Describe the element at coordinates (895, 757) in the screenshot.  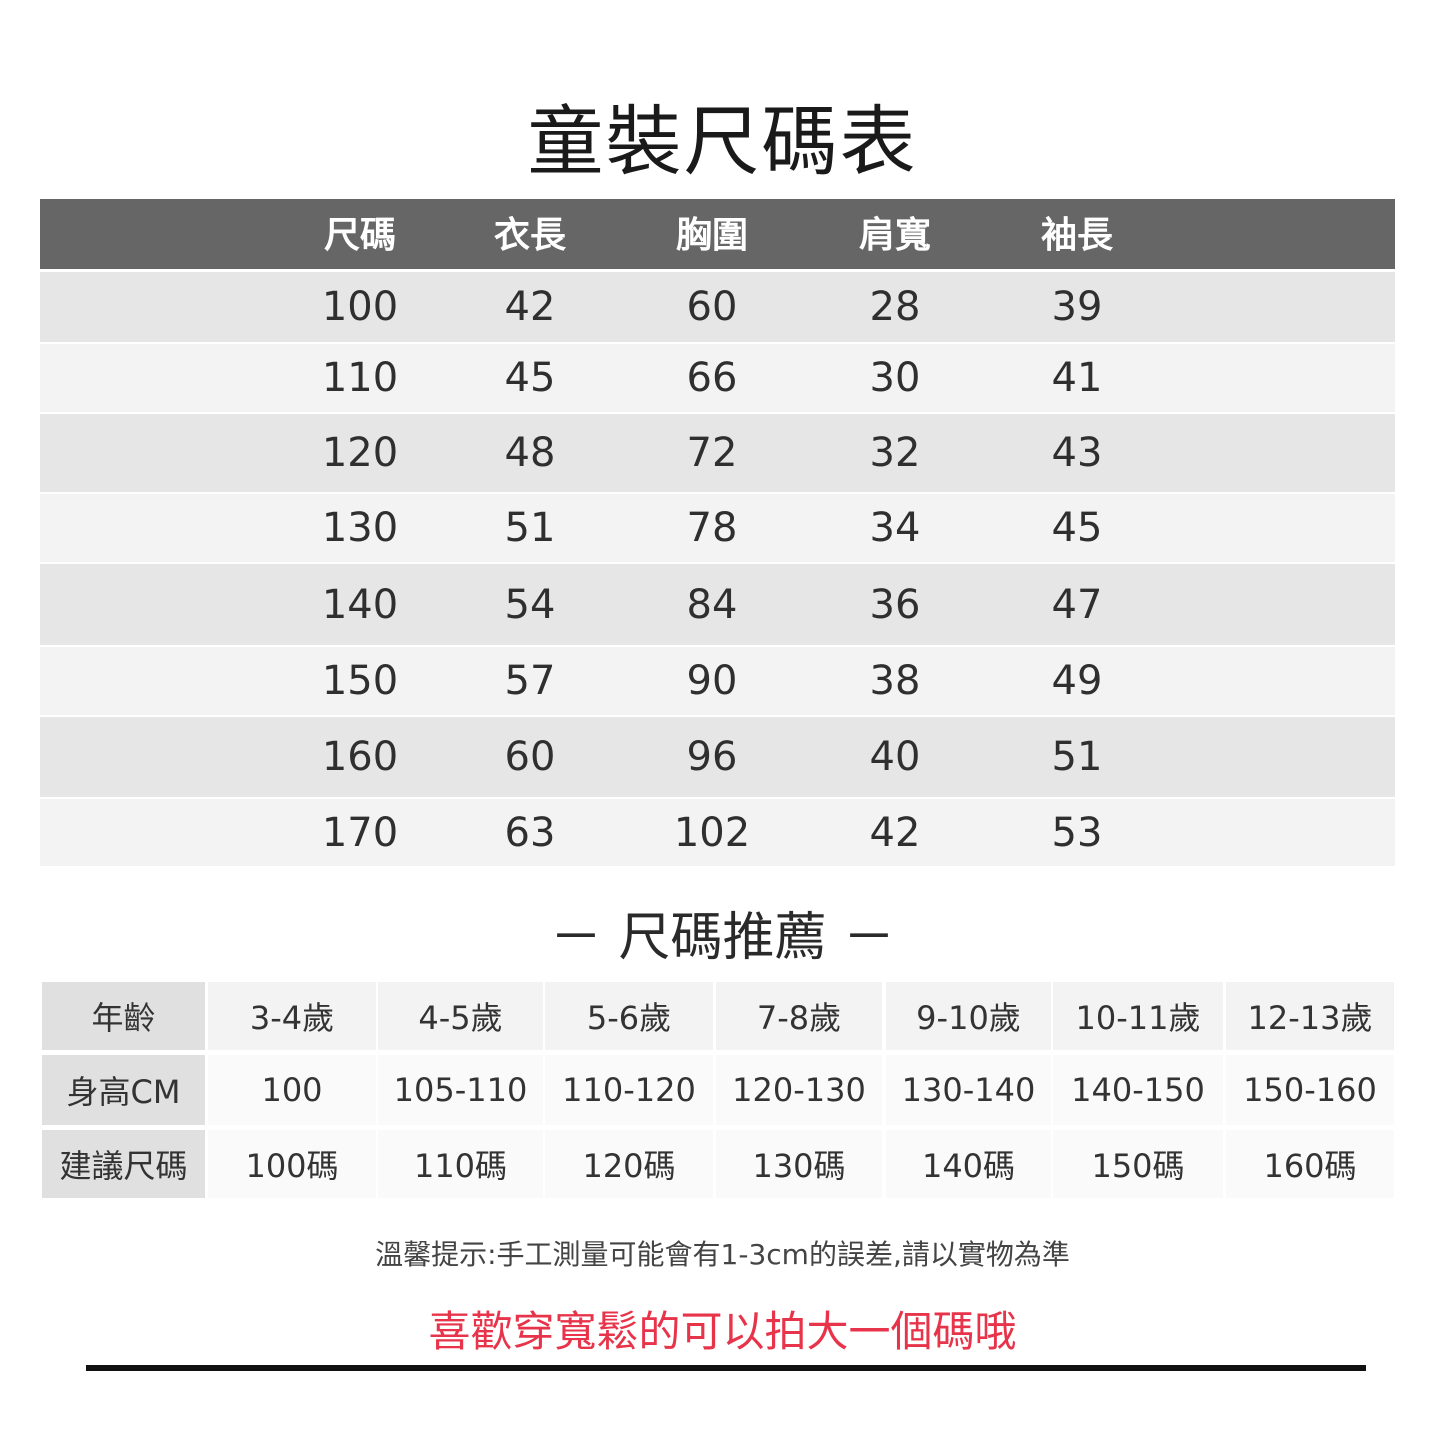
I see `table-cell: 40` at that location.